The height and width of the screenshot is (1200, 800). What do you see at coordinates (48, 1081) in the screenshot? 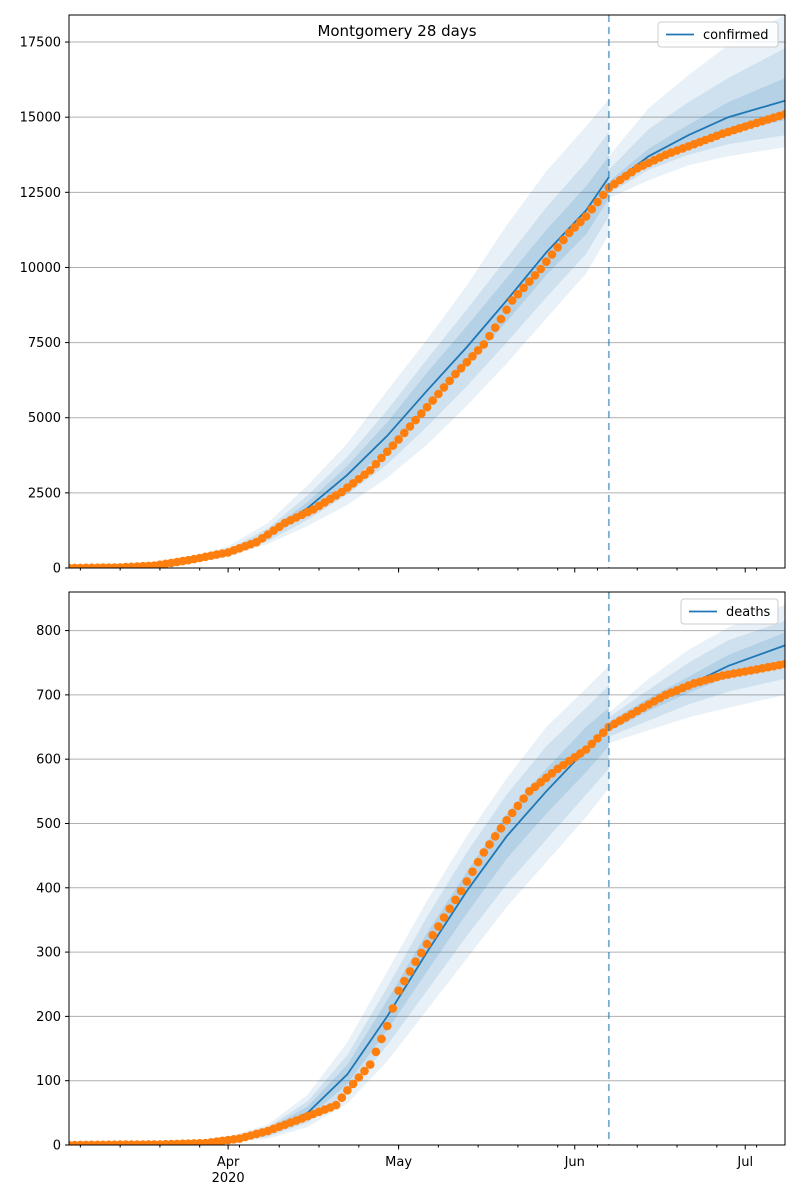
I see `y-tick-label: 100` at bounding box center [48, 1081].